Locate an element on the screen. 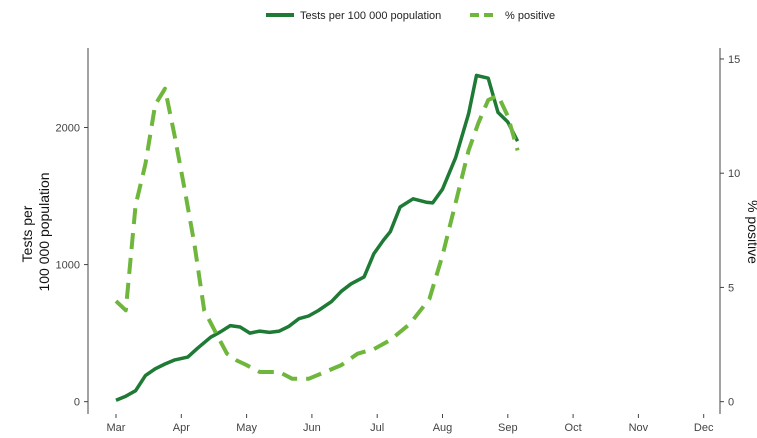 This screenshot has height=438, width=757. y-right-tick-label: 5 is located at coordinates (731, 288).